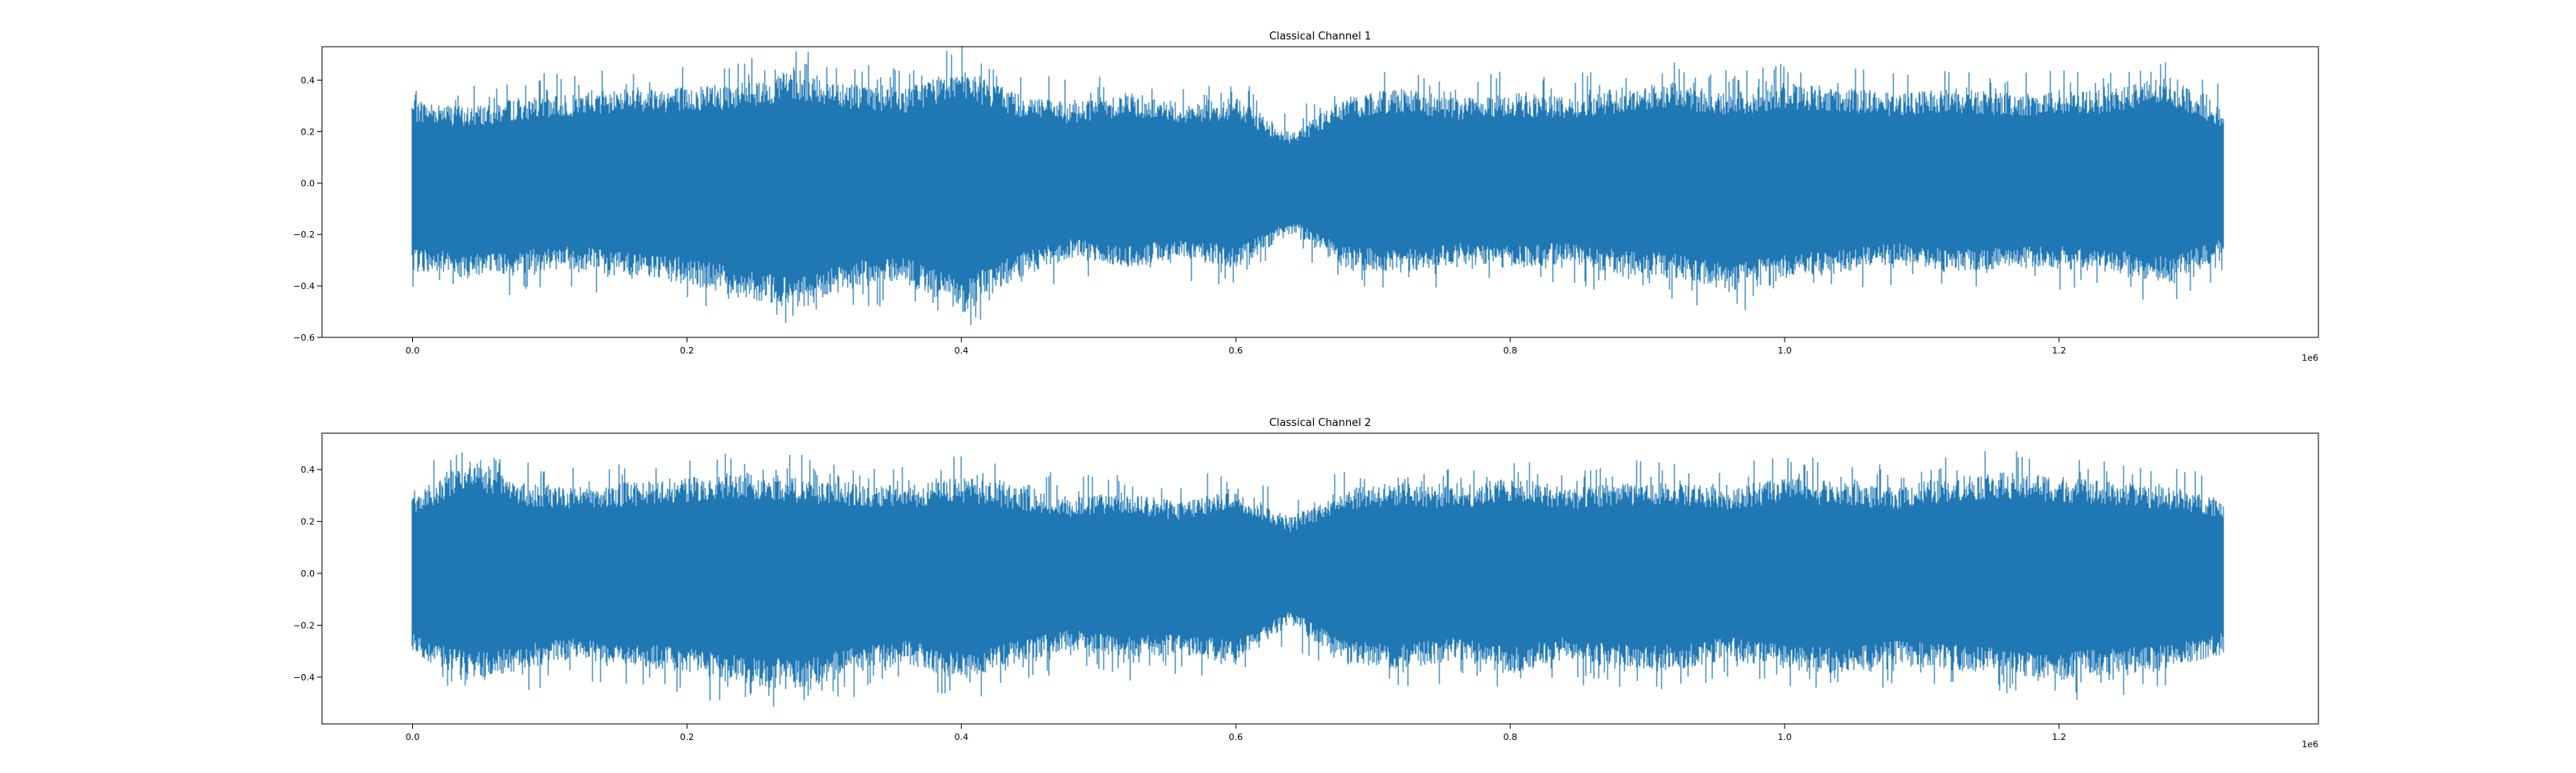  Describe the element at coordinates (1320, 37) in the screenshot. I see `chart-title: Classical Channel 1` at that location.